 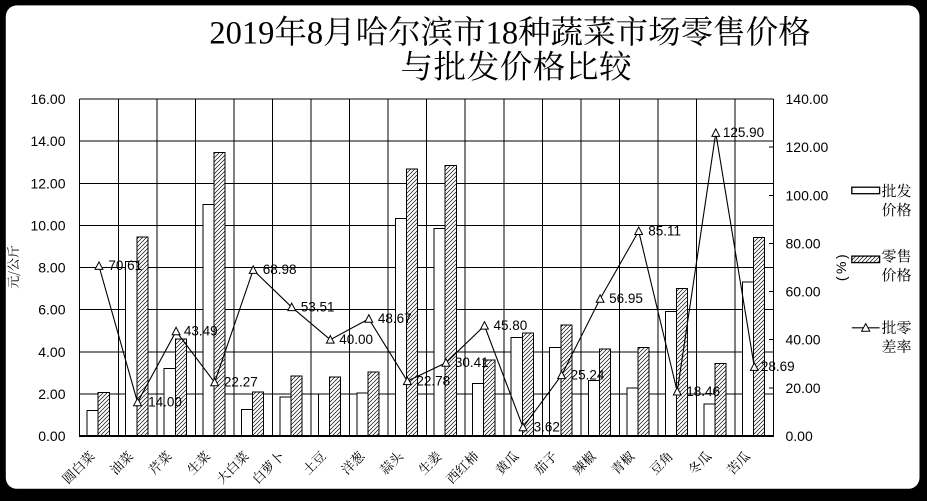 I want to click on svg-text: 8, so click(x=315, y=33).